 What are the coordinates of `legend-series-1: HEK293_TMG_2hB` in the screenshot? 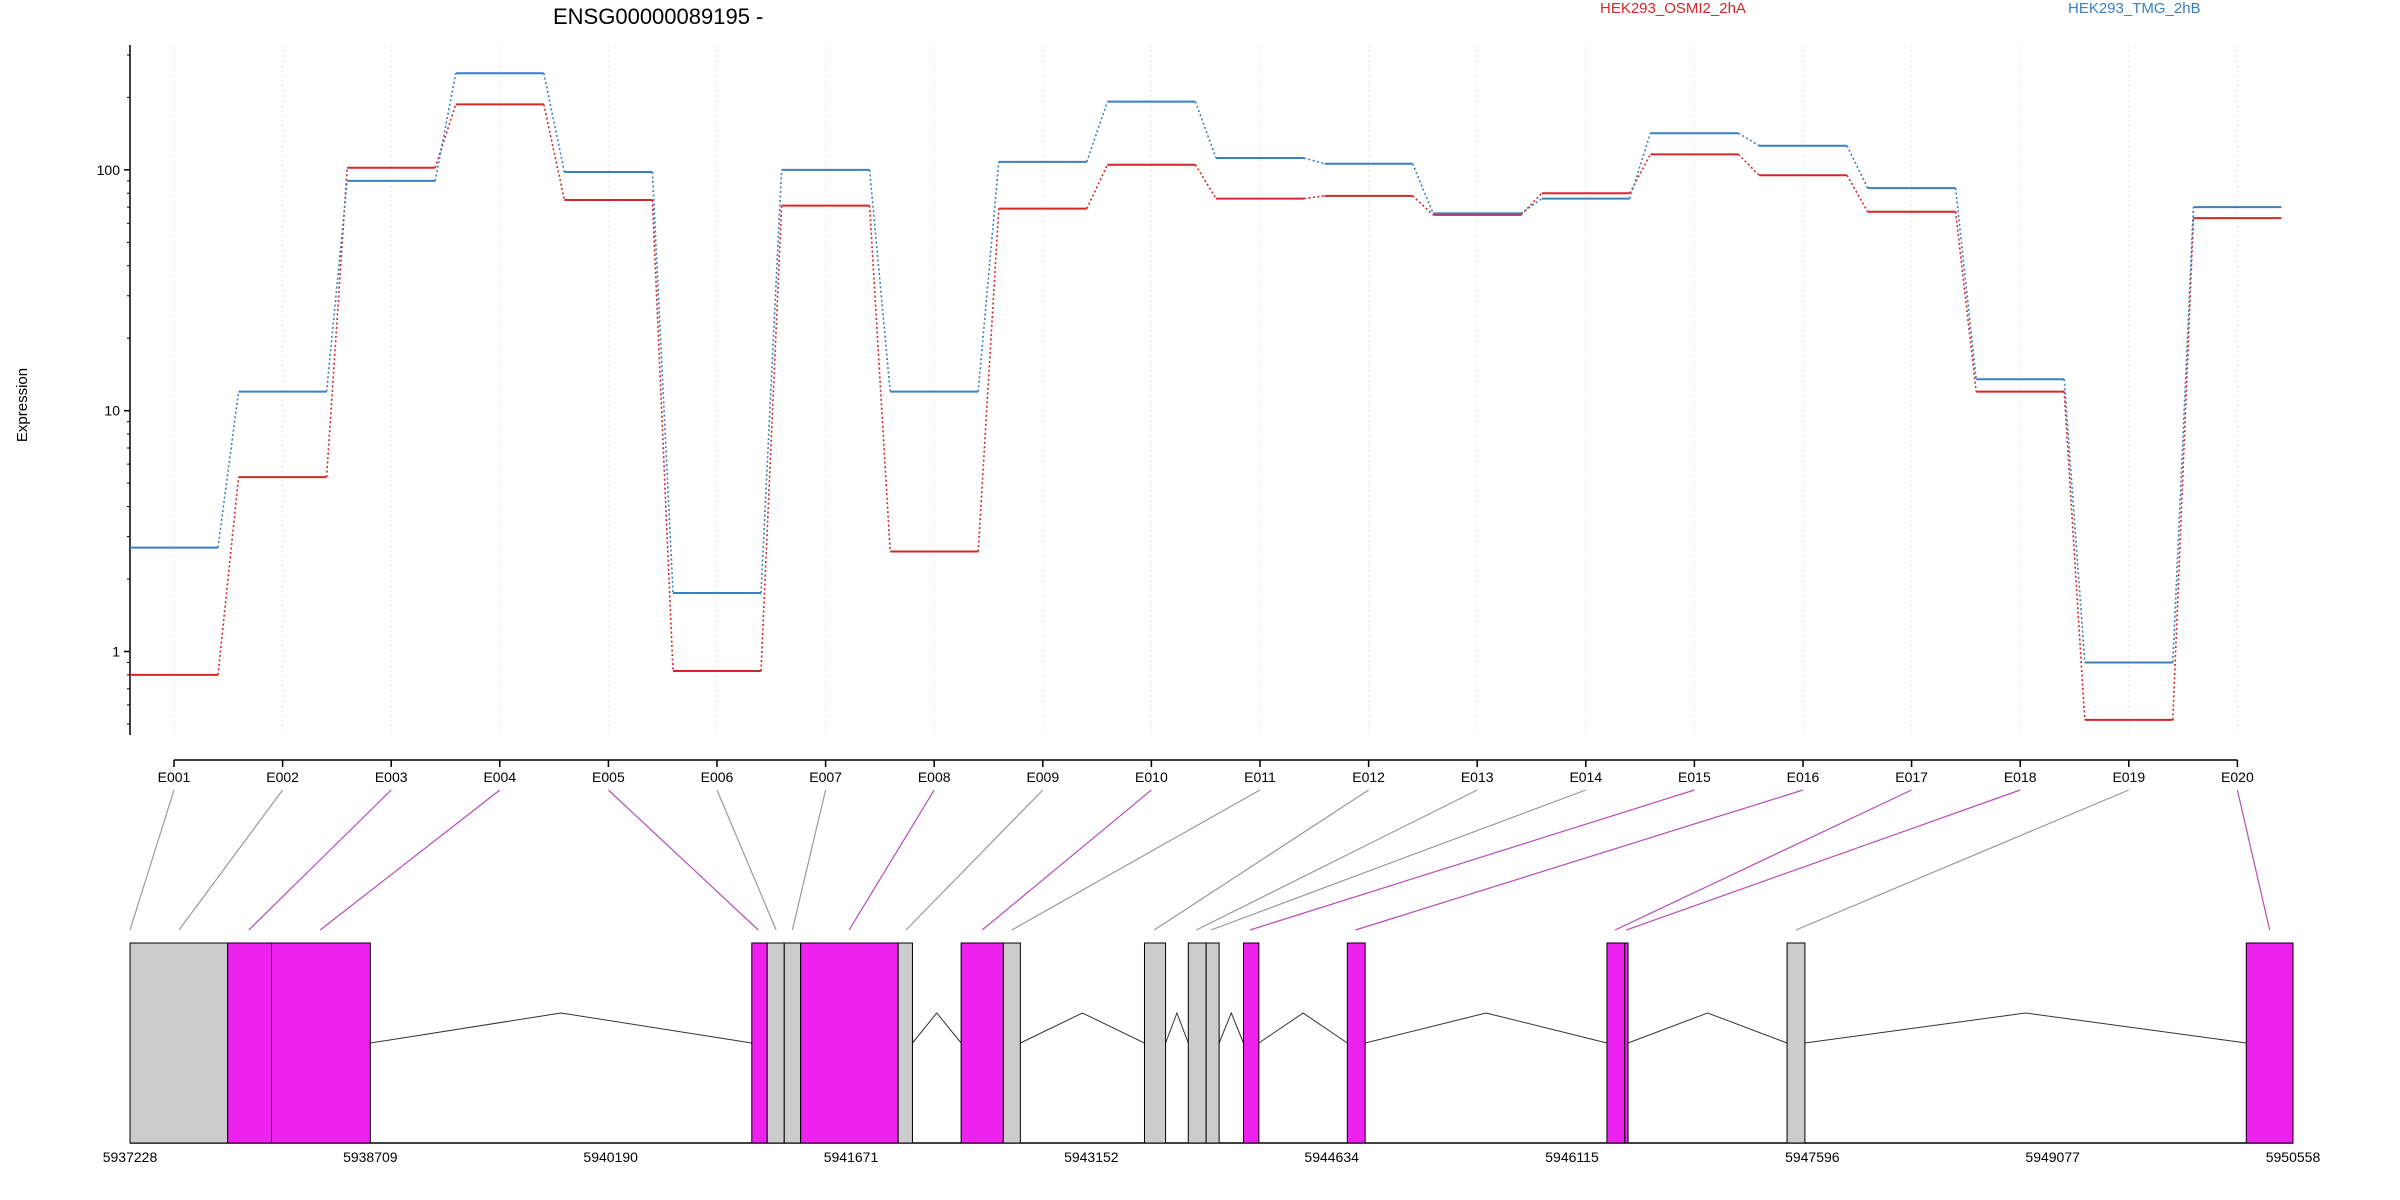 It's located at (2134, 8).